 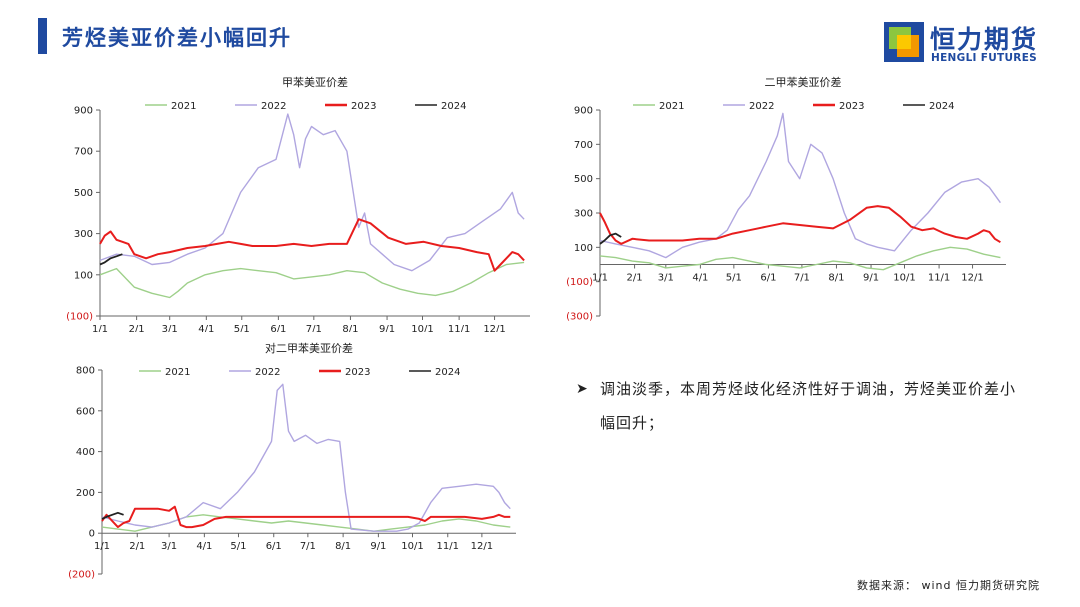 What do you see at coordinates (85, 452) in the screenshot?
I see `y-tick-label: 400` at bounding box center [85, 452].